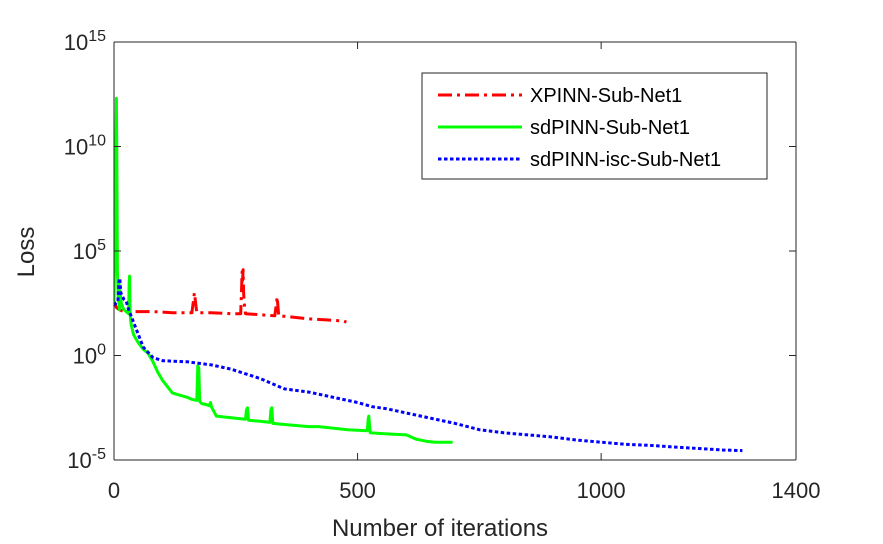 The width and height of the screenshot is (883, 544). I want to click on legend-label-2: sdPINN-Sub-Net1, so click(610, 128).